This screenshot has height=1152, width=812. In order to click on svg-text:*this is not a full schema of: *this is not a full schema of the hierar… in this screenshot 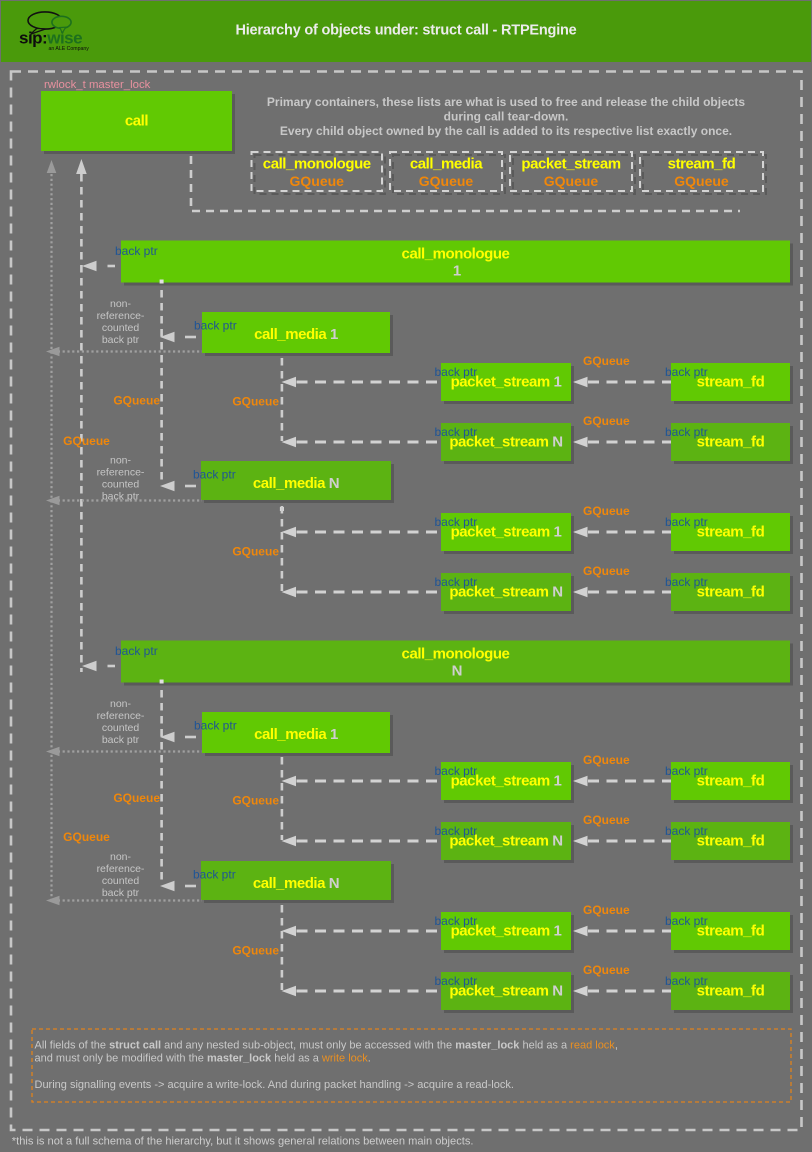, I will do `click(243, 1142)`.